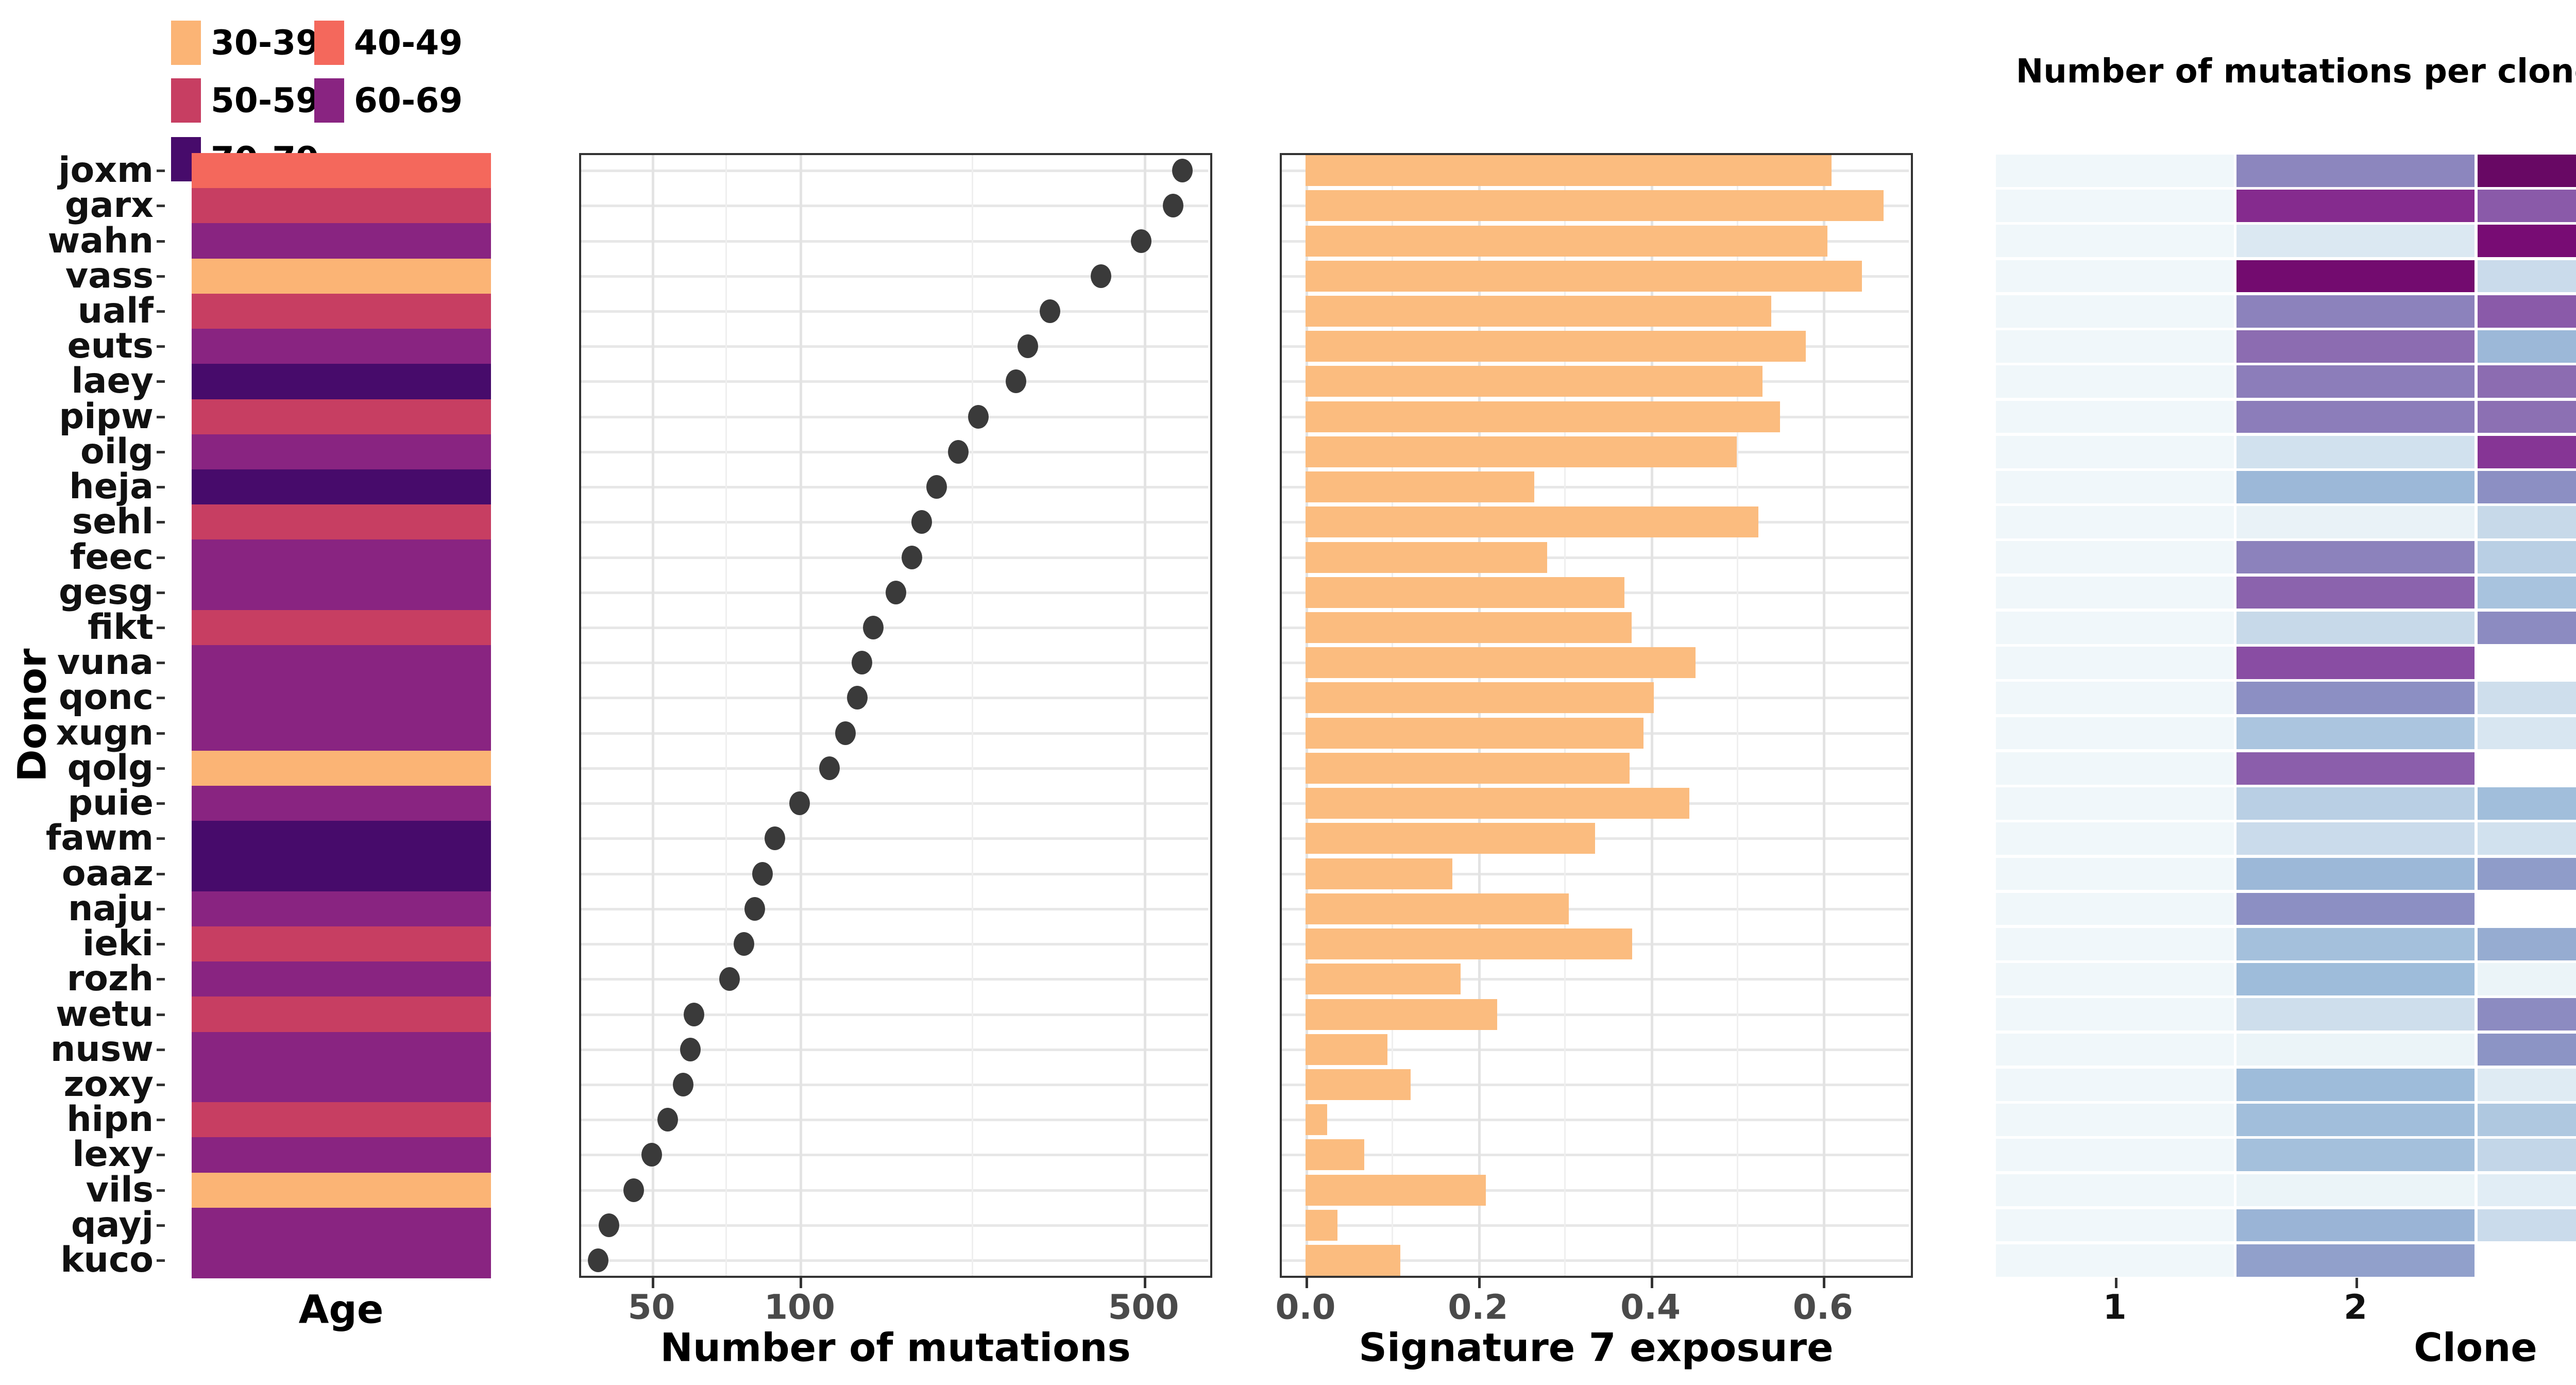 The height and width of the screenshot is (1385, 2576). Describe the element at coordinates (1650, 1307) in the screenshot. I see `signature-tick-label: 0.4` at that location.